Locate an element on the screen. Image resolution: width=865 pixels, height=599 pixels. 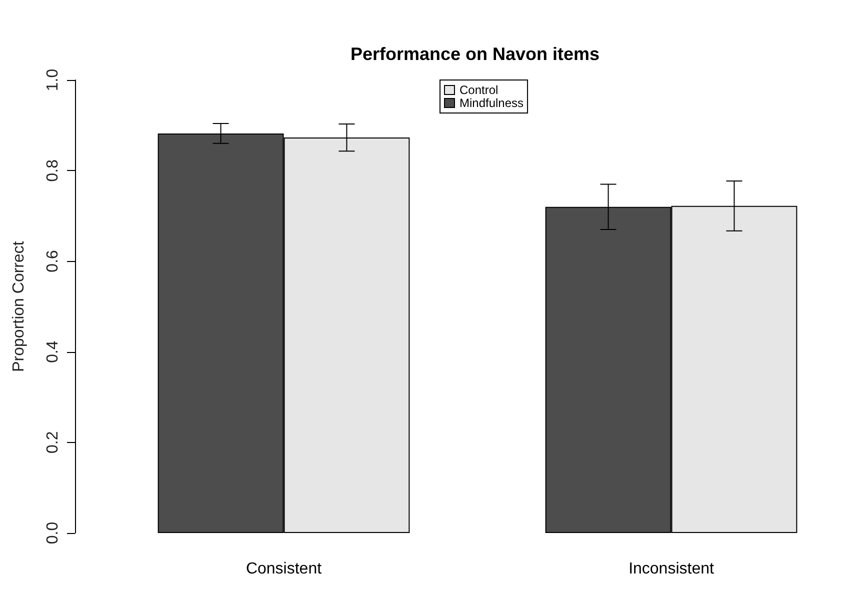
y-tick-label: 0.0 is located at coordinates (53, 533).